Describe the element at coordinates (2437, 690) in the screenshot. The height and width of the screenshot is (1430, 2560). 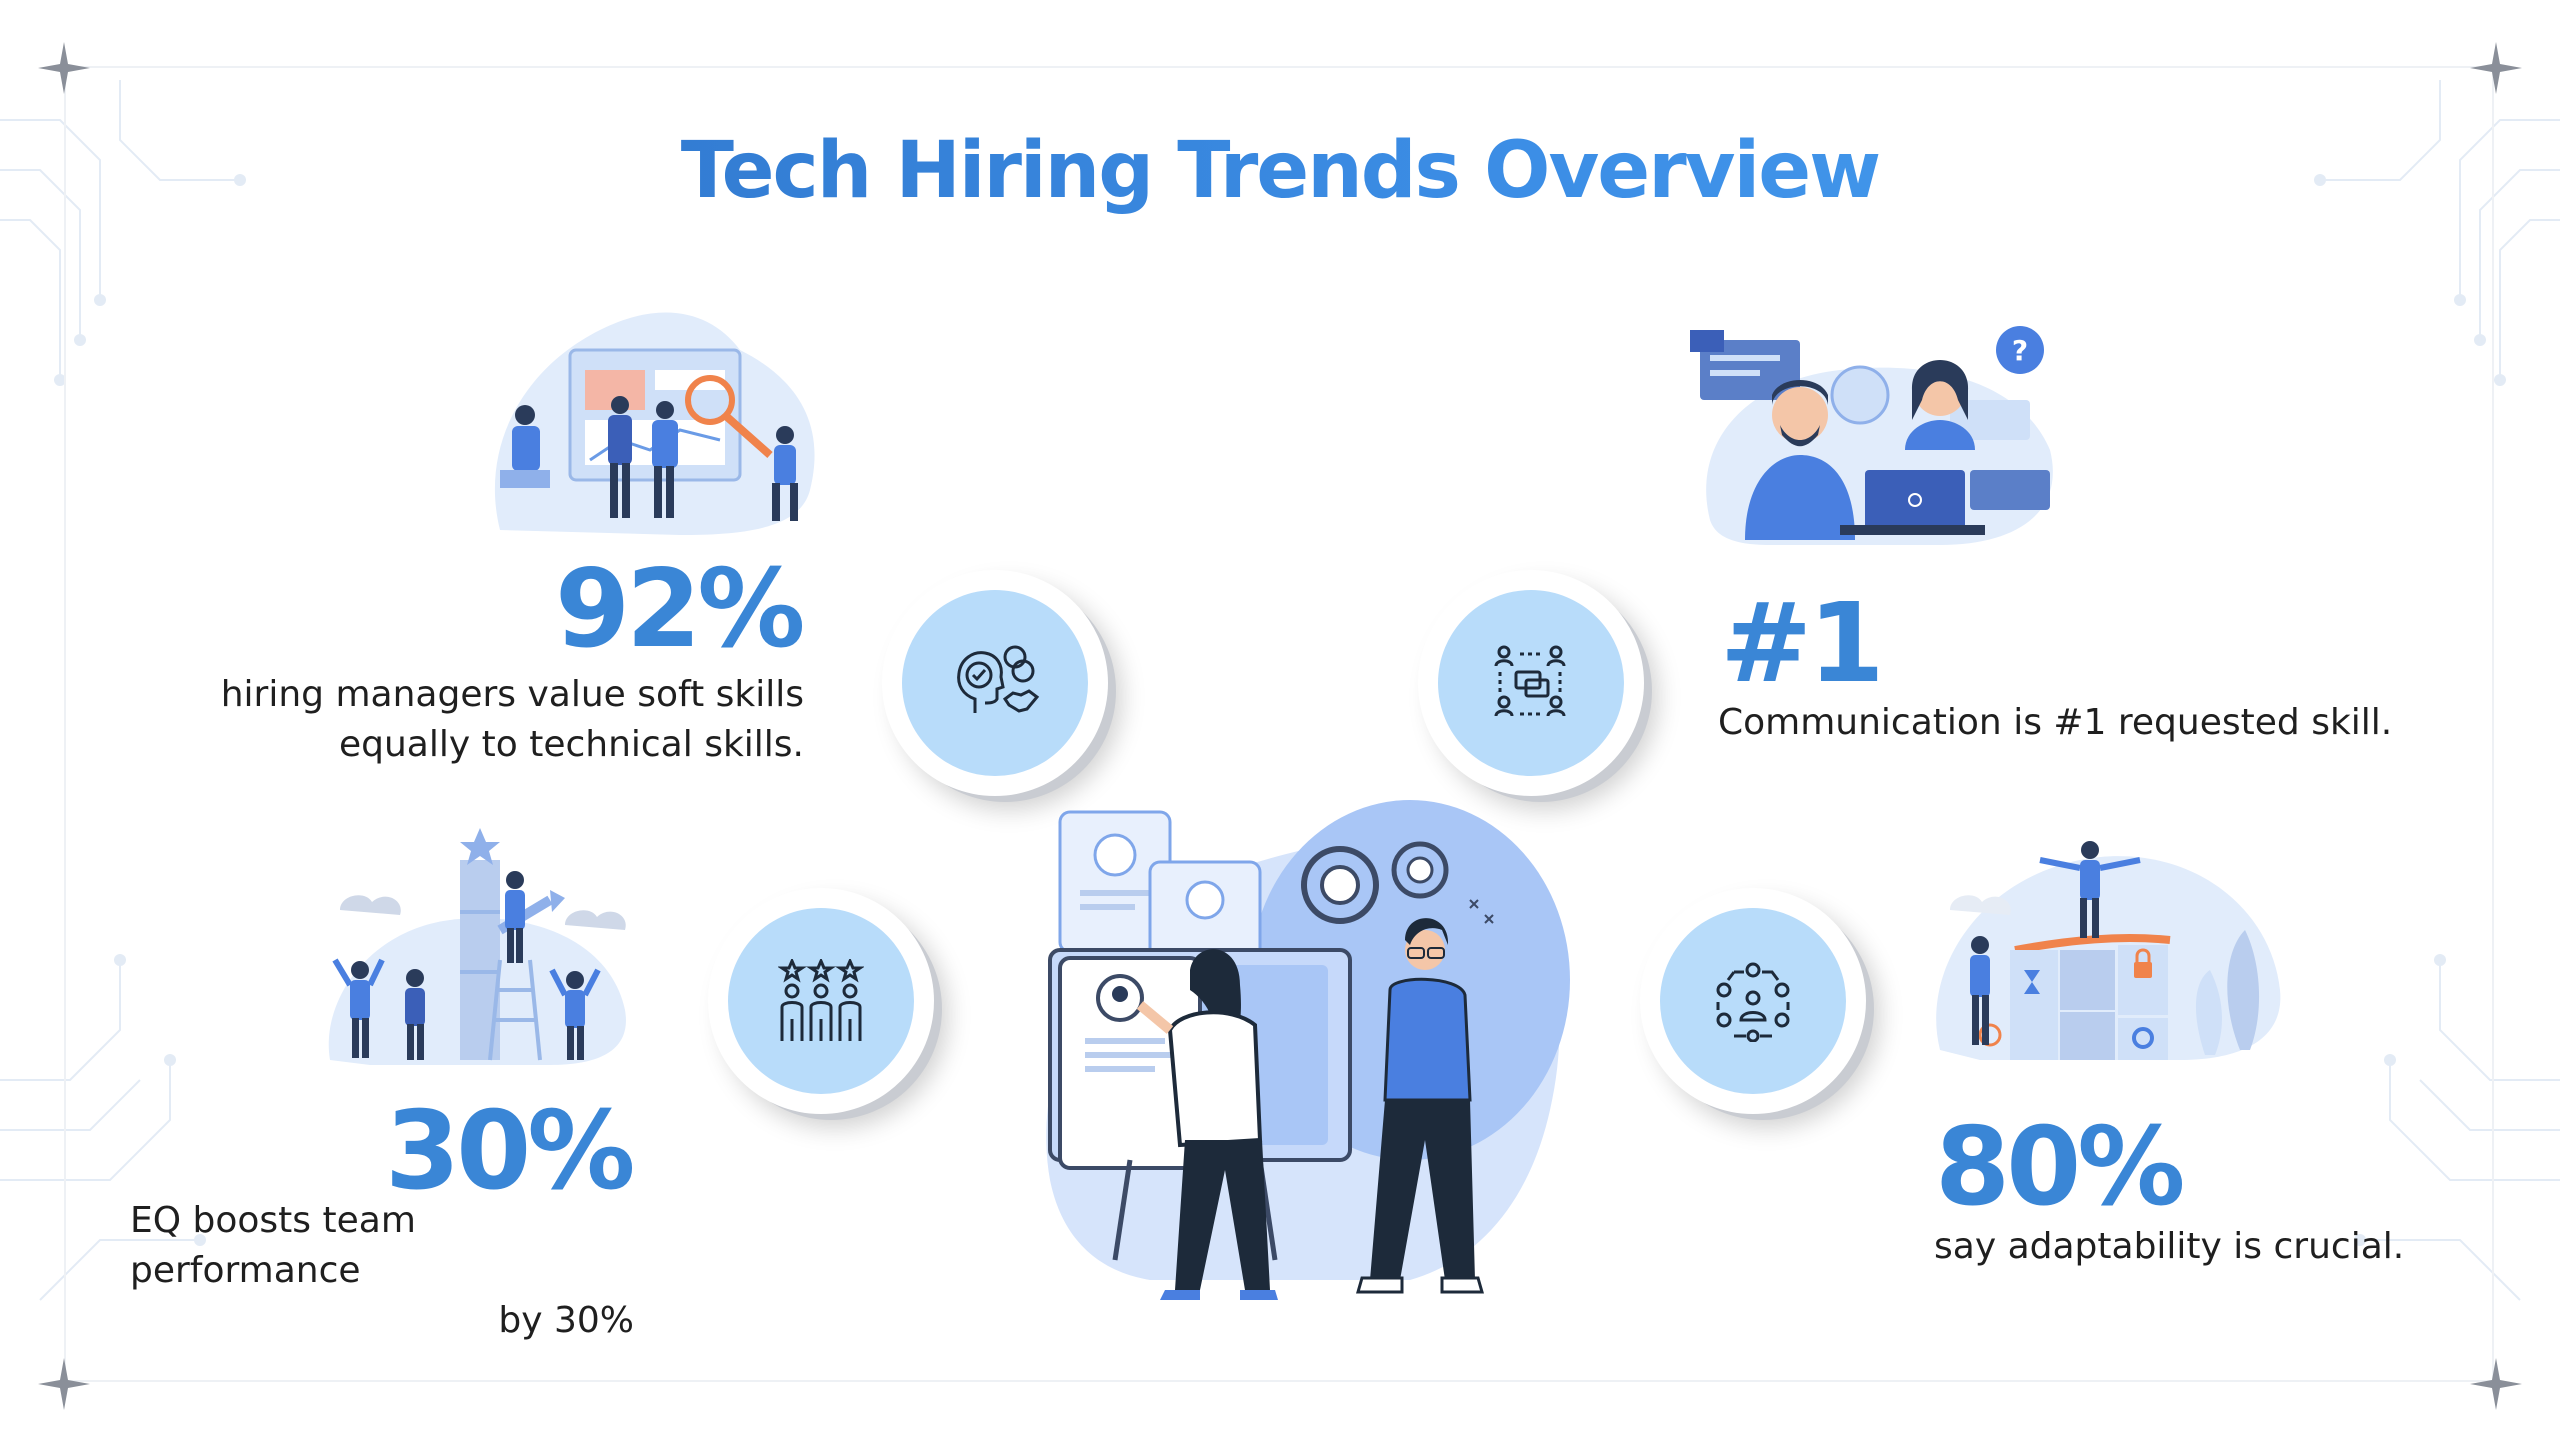
I see `circuit-decoration-right` at that location.